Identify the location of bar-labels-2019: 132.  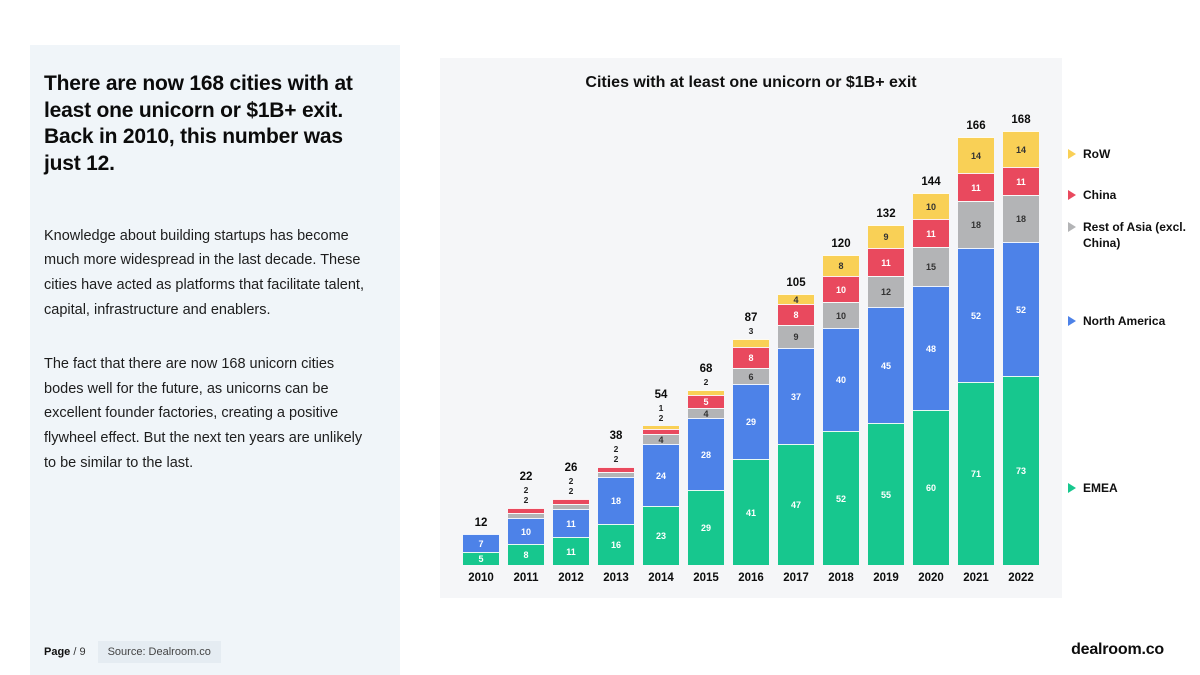
(886, 215).